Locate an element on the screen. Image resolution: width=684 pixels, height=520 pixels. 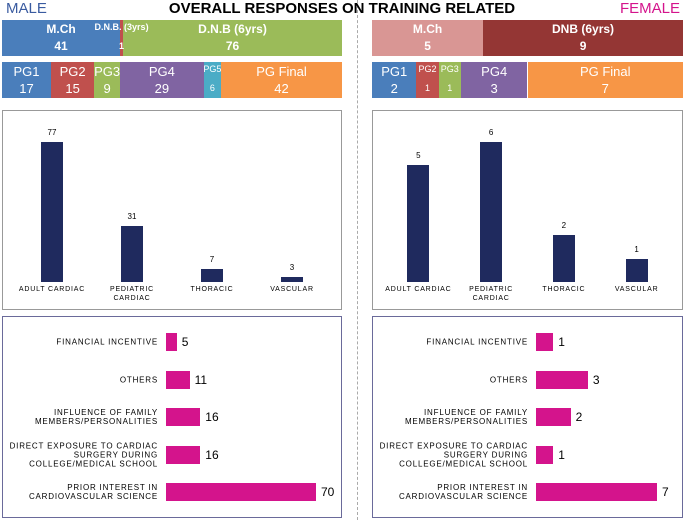
female-label: FEMALE is located at coordinates (649, 8).